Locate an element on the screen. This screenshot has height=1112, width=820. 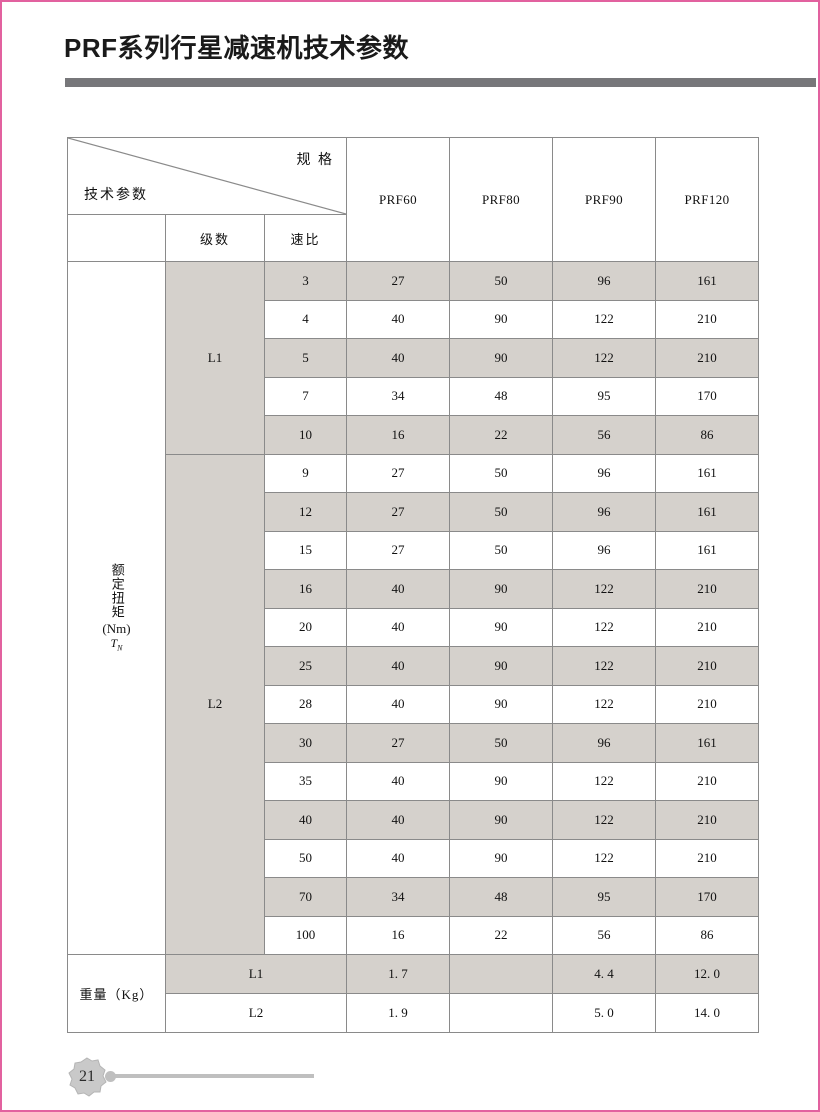
ratio-cell: 16 is located at coordinates (305, 589).